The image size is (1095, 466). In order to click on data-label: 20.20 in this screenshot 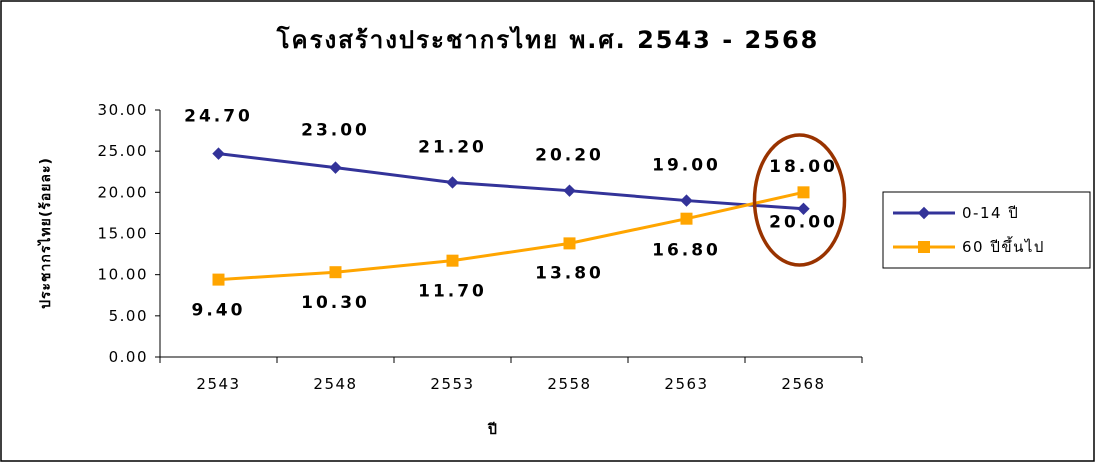, I will do `click(569, 156)`.